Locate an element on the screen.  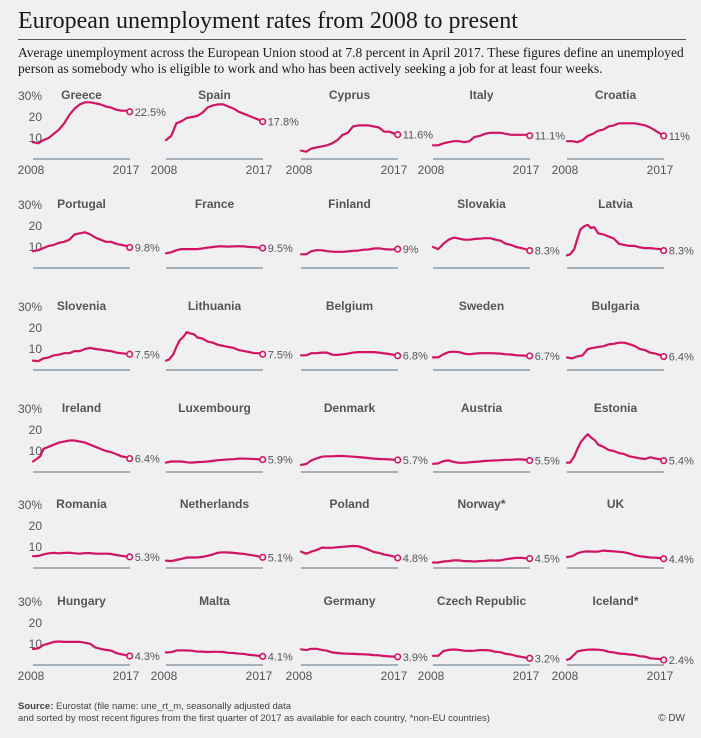
end-value-label: 3.2% is located at coordinates (547, 659).